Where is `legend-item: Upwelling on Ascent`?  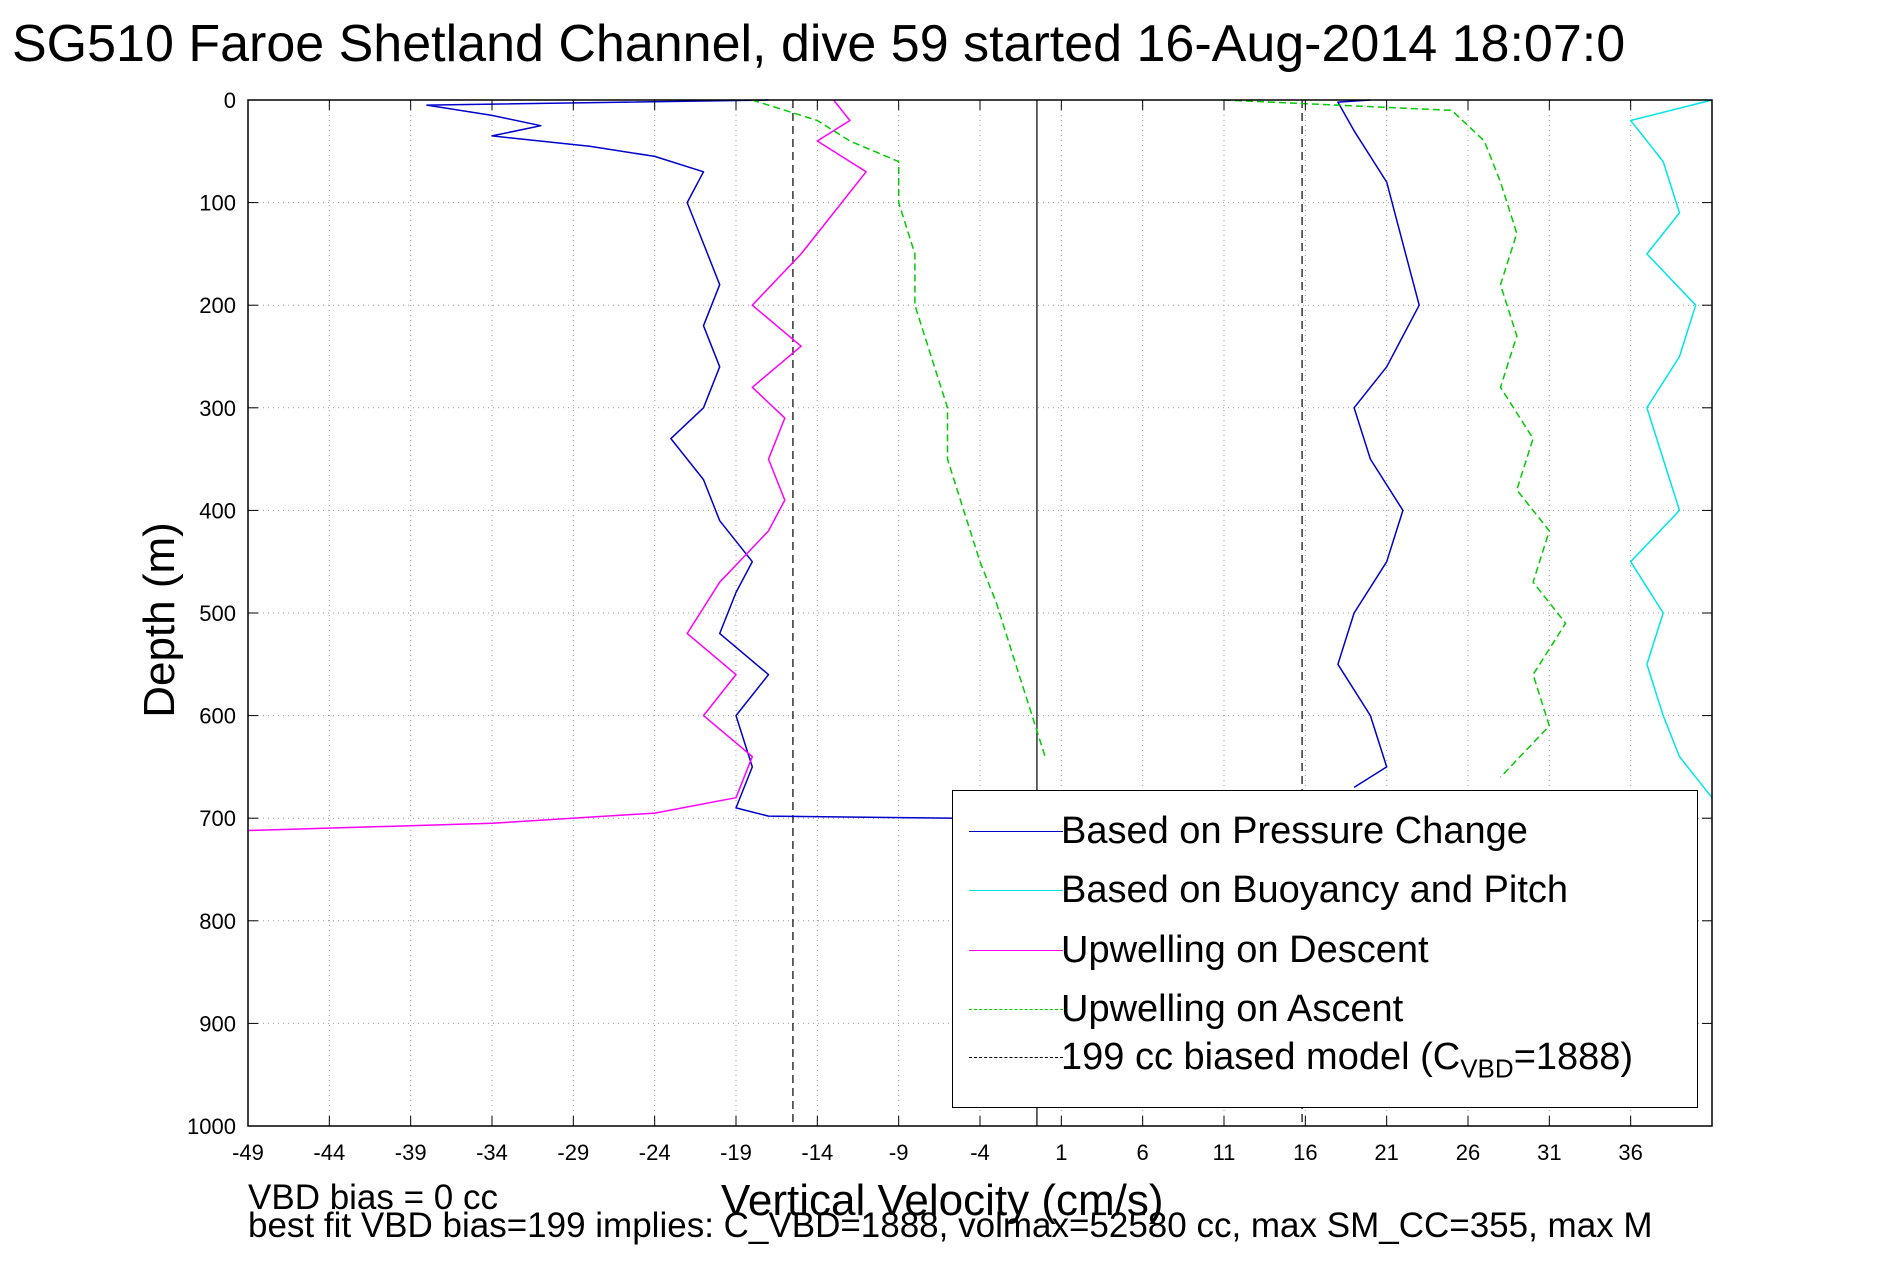 legend-item: Upwelling on Ascent is located at coordinates (1325, 1009).